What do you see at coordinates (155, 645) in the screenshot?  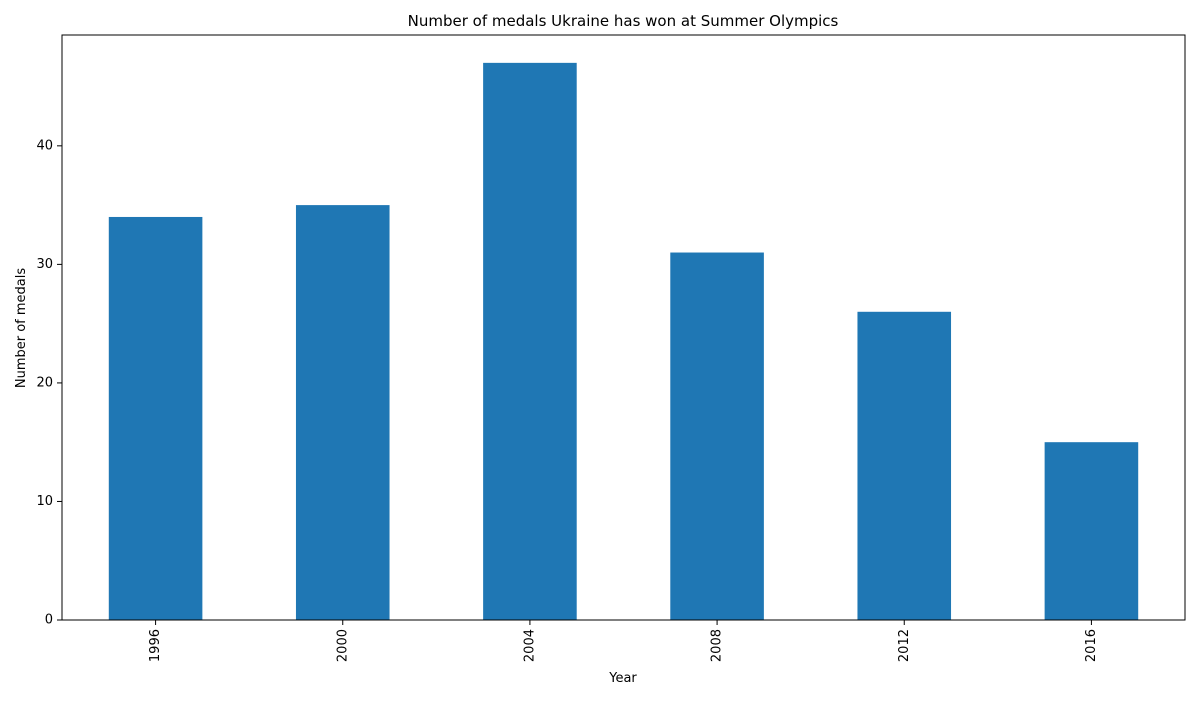 I see `x-tick-label-1996: 1996` at bounding box center [155, 645].